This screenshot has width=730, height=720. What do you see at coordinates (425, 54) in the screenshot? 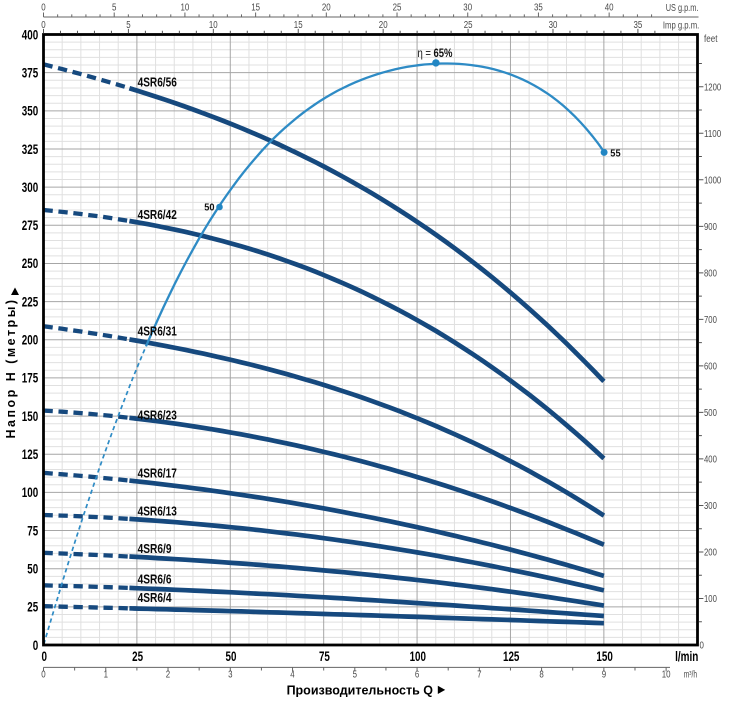
I see `svg-text: η =` at bounding box center [425, 54].